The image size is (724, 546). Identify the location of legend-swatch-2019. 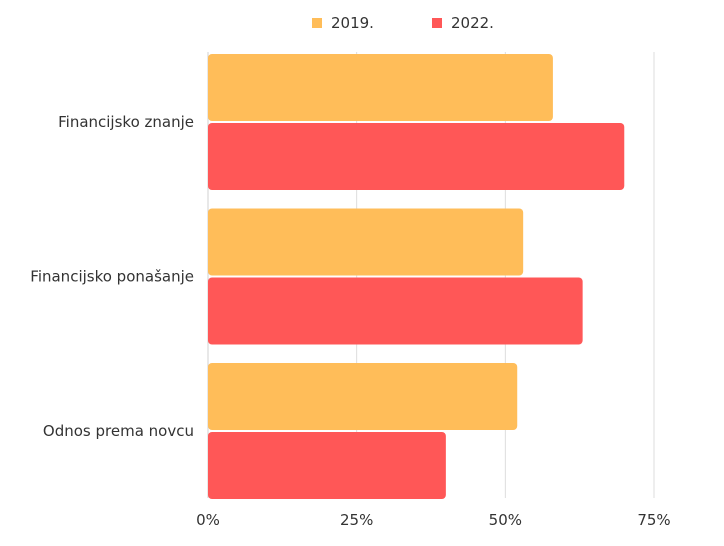
(317, 23).